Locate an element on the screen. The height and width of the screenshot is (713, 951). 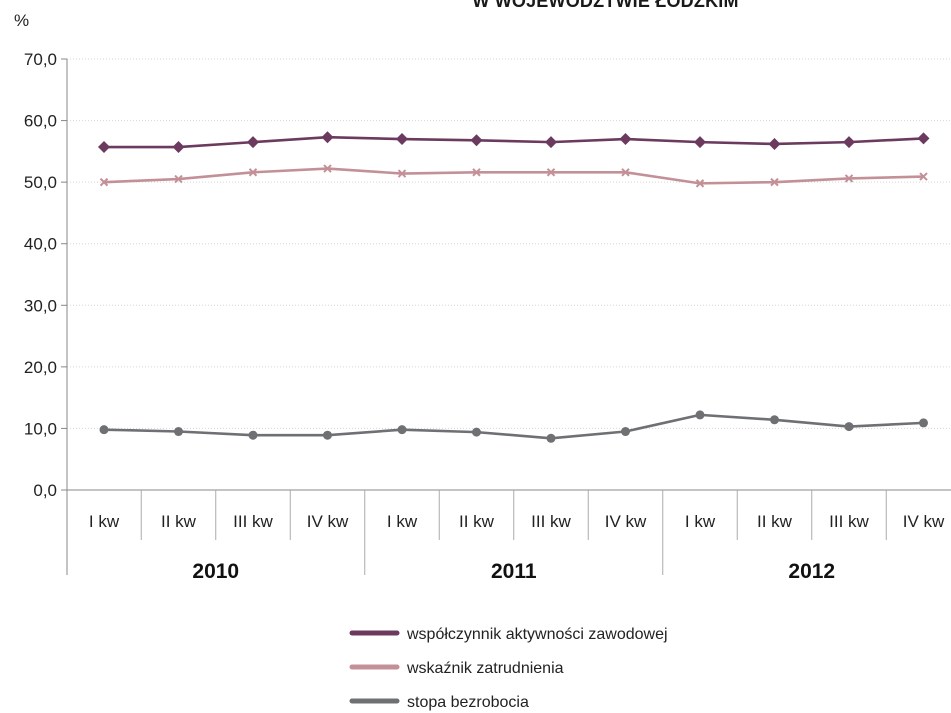
y-tick-label: 40,0 is located at coordinates (40, 244).